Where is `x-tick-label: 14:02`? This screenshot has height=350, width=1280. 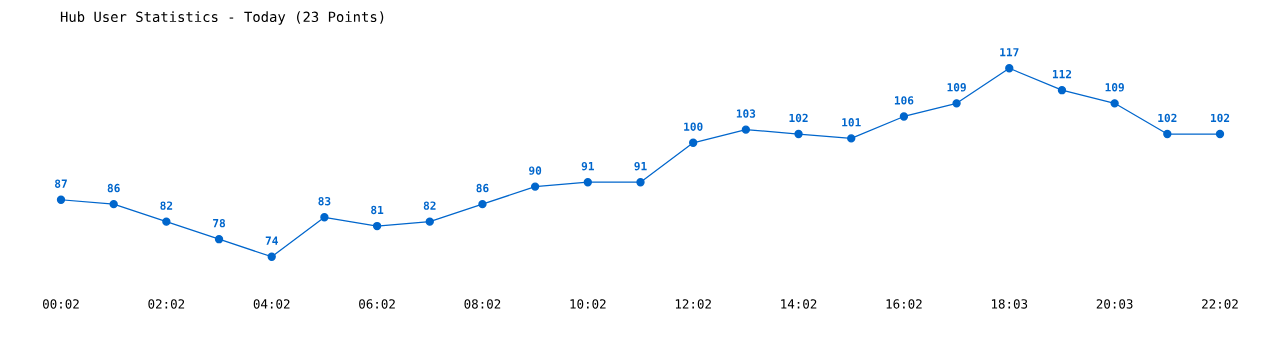 x-tick-label: 14:02 is located at coordinates (799, 304).